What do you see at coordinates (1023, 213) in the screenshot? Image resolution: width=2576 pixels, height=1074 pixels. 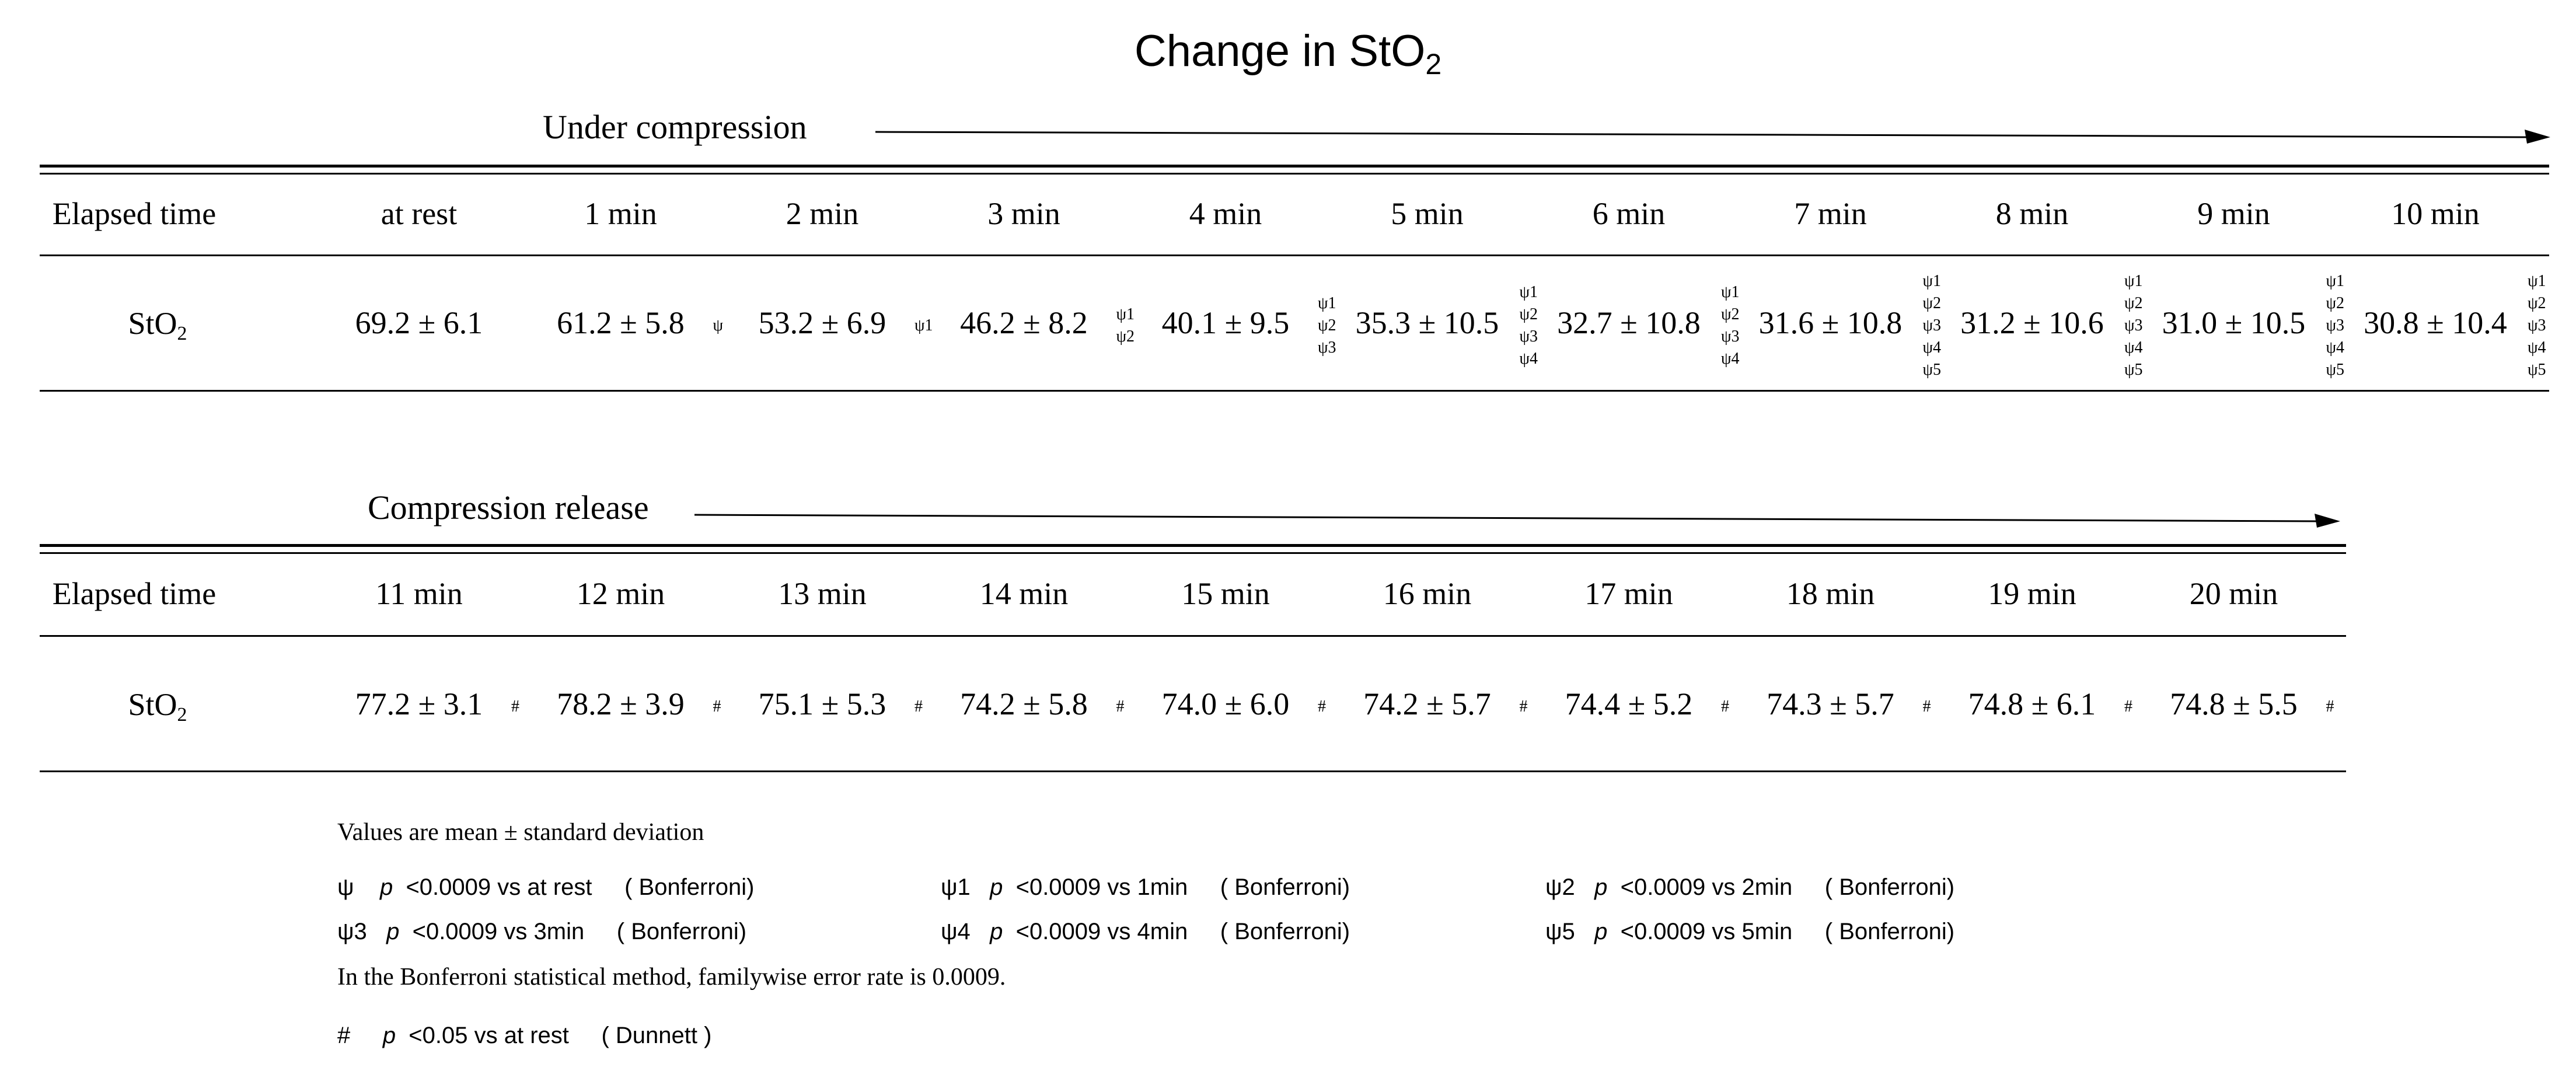 I see `compression-time-header: 3 min` at bounding box center [1023, 213].